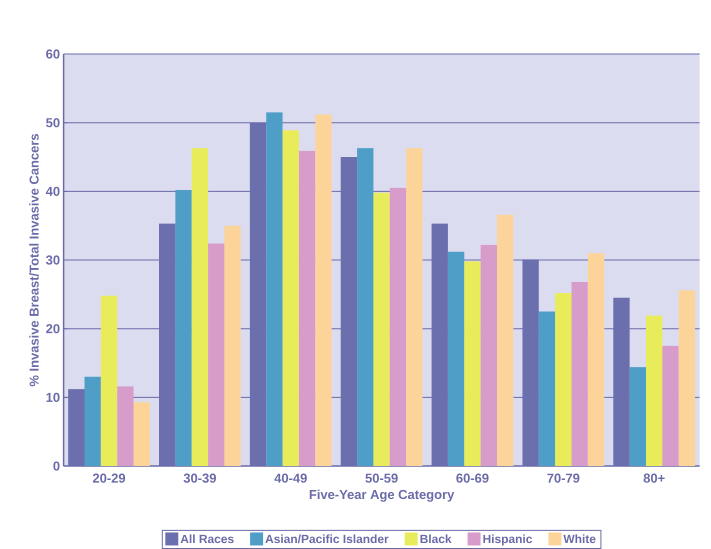  I want to click on x-tick-label: 50-59, so click(381, 478).